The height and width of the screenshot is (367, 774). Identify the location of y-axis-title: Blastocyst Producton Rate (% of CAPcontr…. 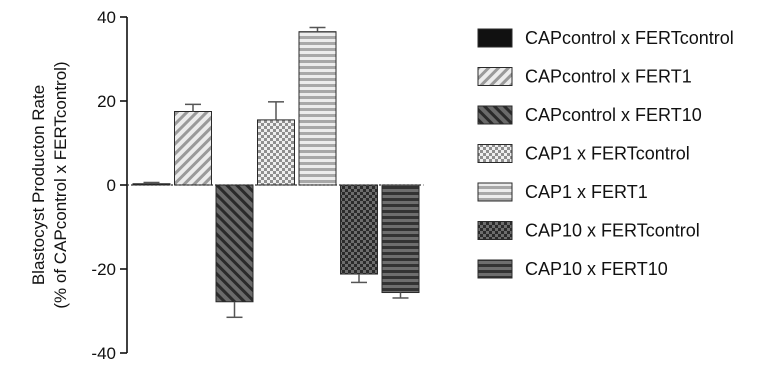
(49, 184).